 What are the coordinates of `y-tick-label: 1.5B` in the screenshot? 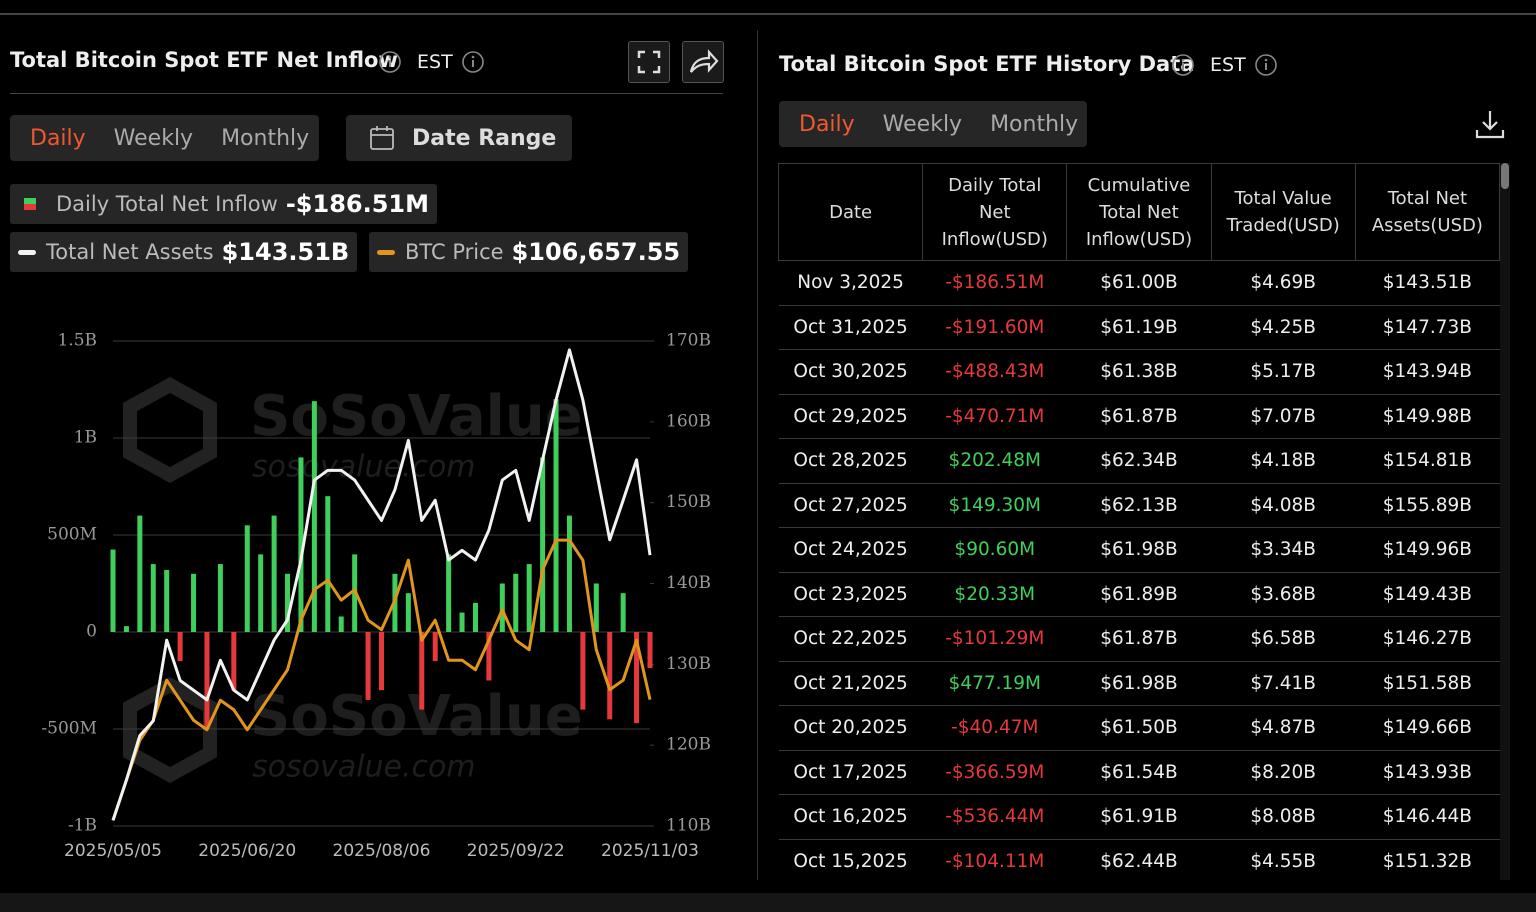 It's located at (77, 341).